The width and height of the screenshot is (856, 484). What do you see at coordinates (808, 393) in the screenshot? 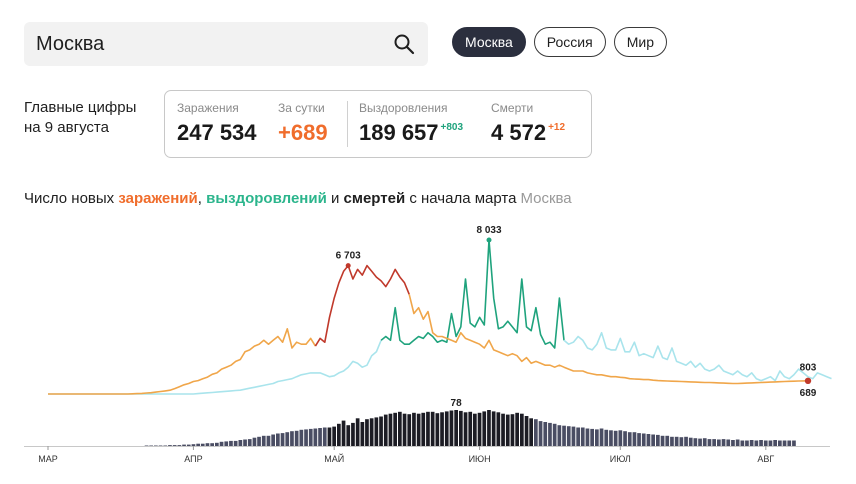
I see `infections-last-label: 689` at bounding box center [808, 393].